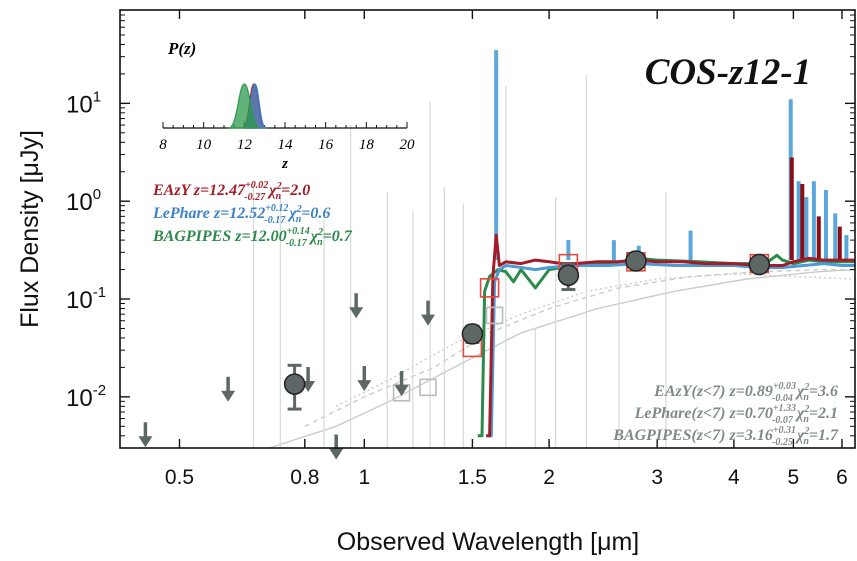 This screenshot has width=857, height=561. I want to click on inset-tick-label: 10, so click(204, 145).